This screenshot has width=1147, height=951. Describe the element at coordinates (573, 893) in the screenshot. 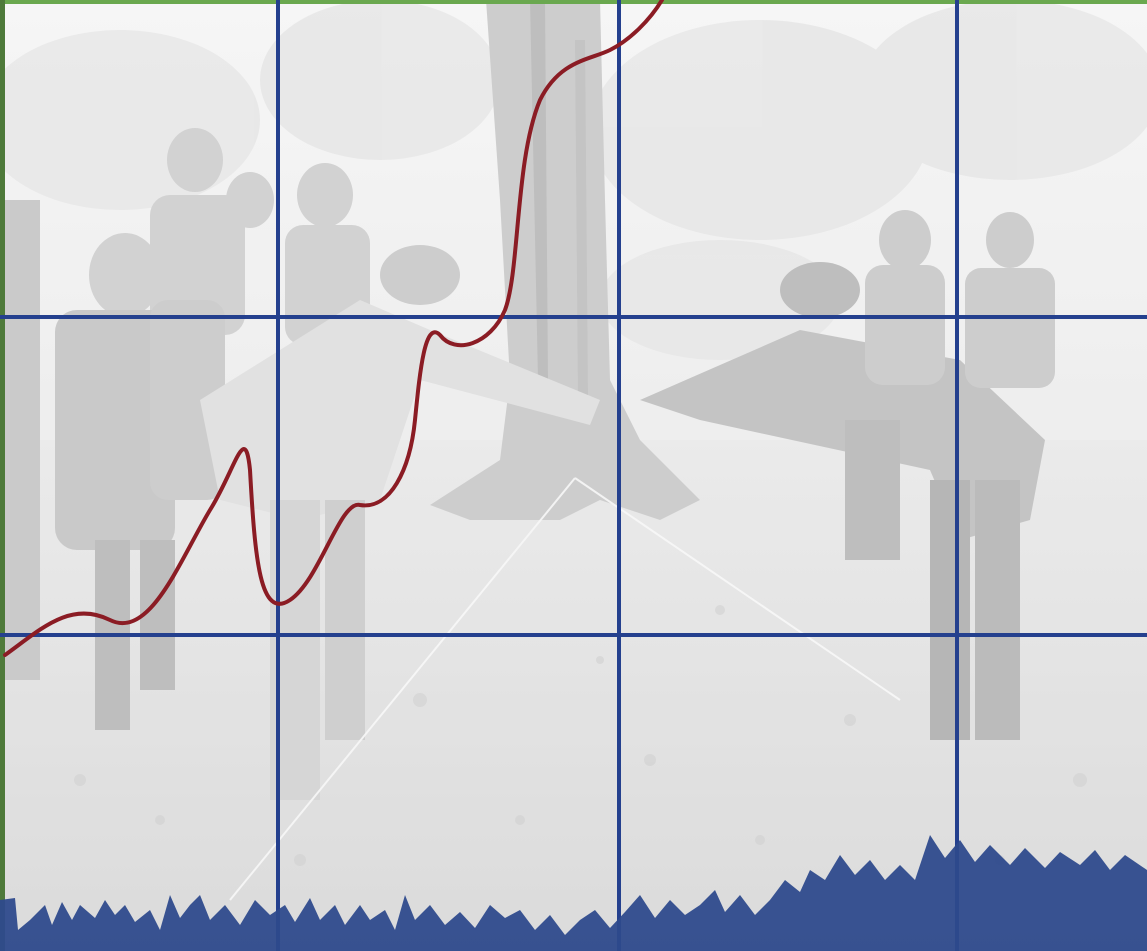

I see `bottom-jagged-silhouette` at that location.